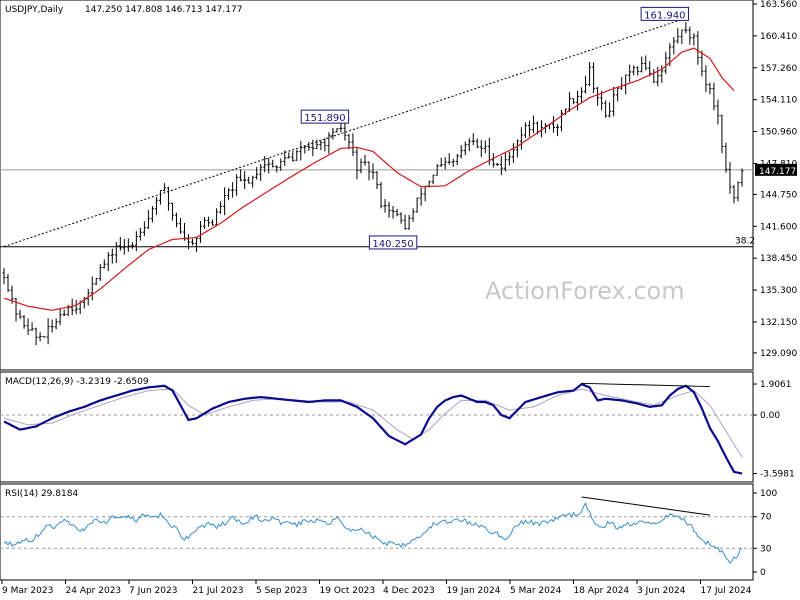 The image size is (800, 600). Describe the element at coordinates (778, 195) in the screenshot. I see `price-tick-label: 144.750` at that location.